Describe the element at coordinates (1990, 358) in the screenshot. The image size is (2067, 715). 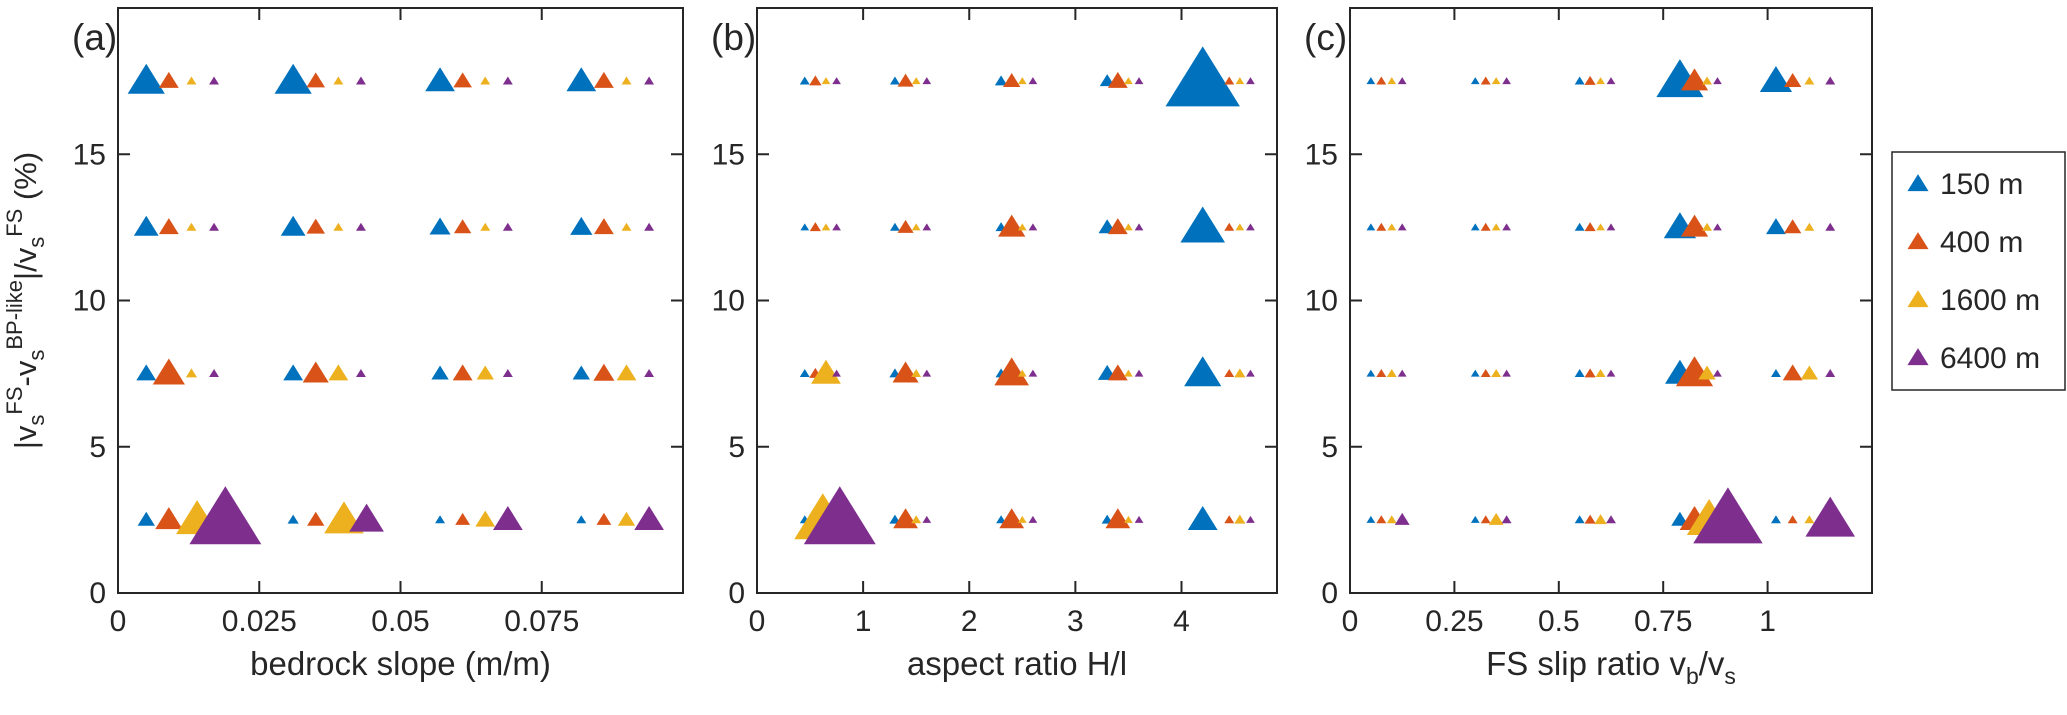
I see `legend-label: 6400 m` at that location.